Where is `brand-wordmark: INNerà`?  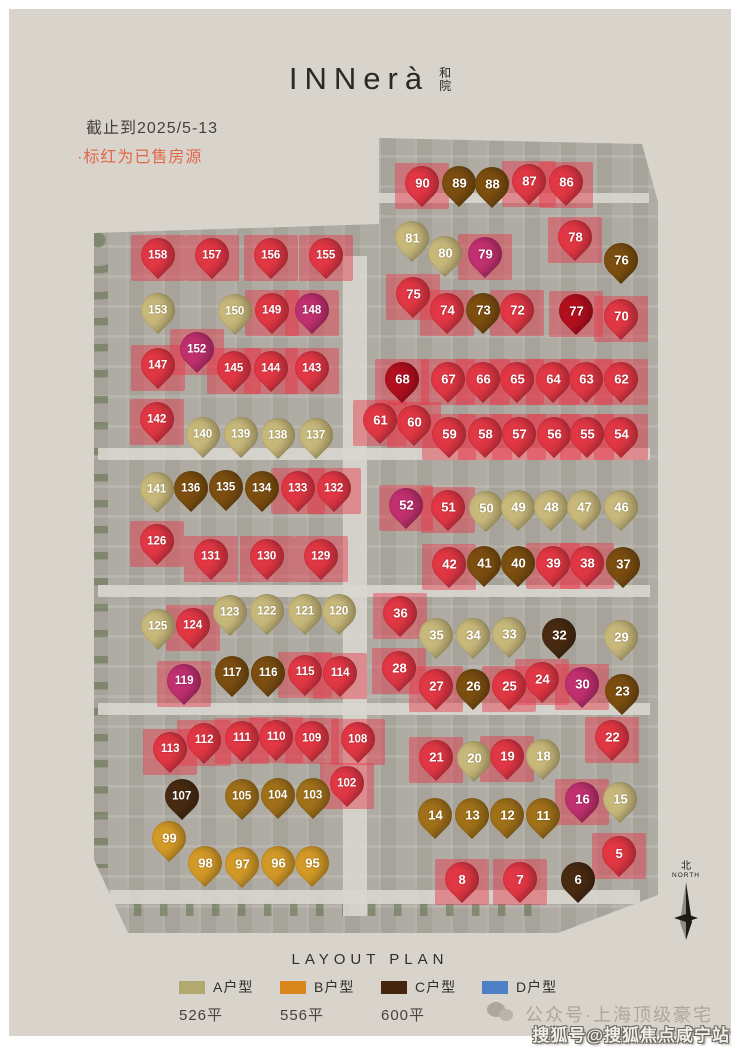 brand-wordmark: INNerà is located at coordinates (359, 78).